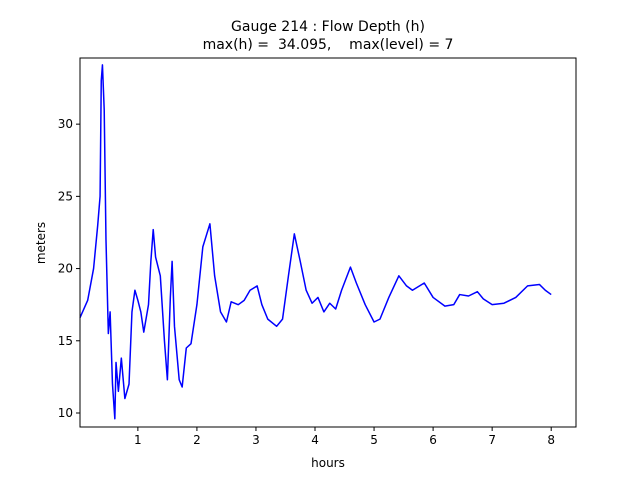 This screenshot has height=480, width=640. I want to click on x-axis-label: hours, so click(328, 463).